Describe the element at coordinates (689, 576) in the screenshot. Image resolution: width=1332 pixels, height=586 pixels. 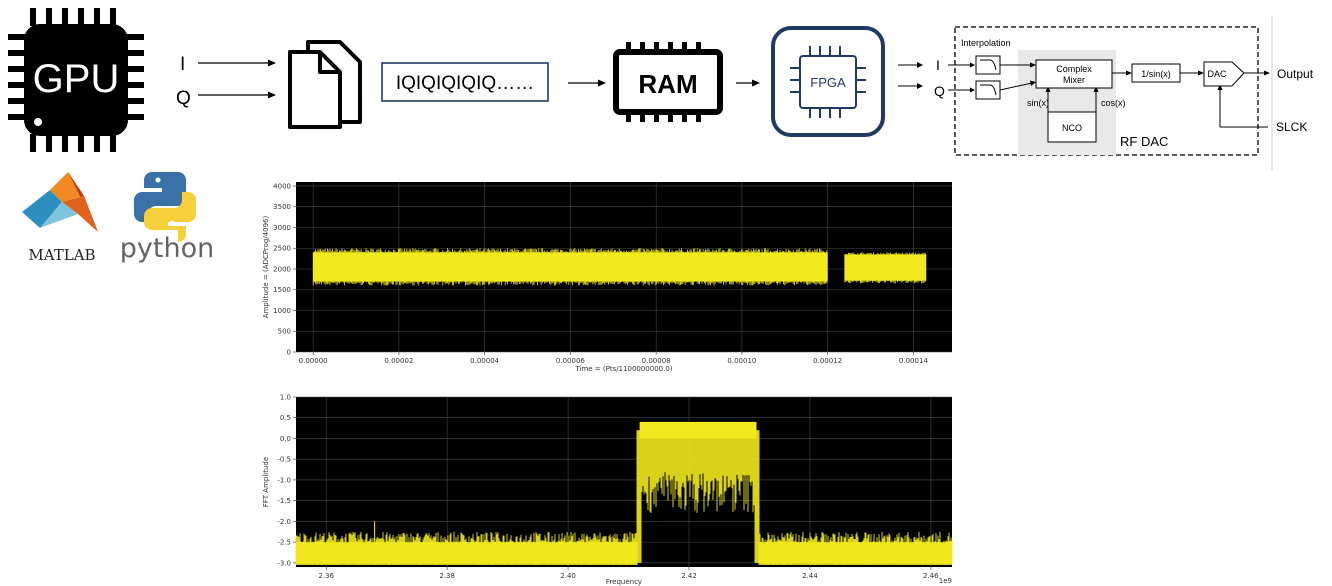
I see `fft-xtick-label: 2.42` at that location.